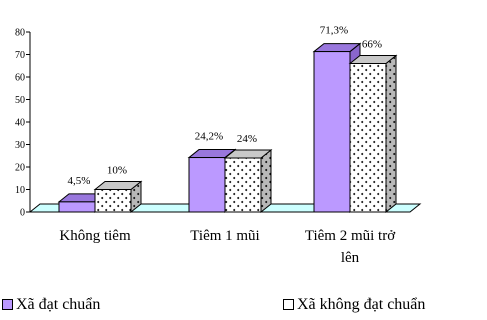 This screenshot has width=487, height=320. What do you see at coordinates (20, 145) in the screenshot?
I see `y-tick-label: 30` at bounding box center [20, 145].